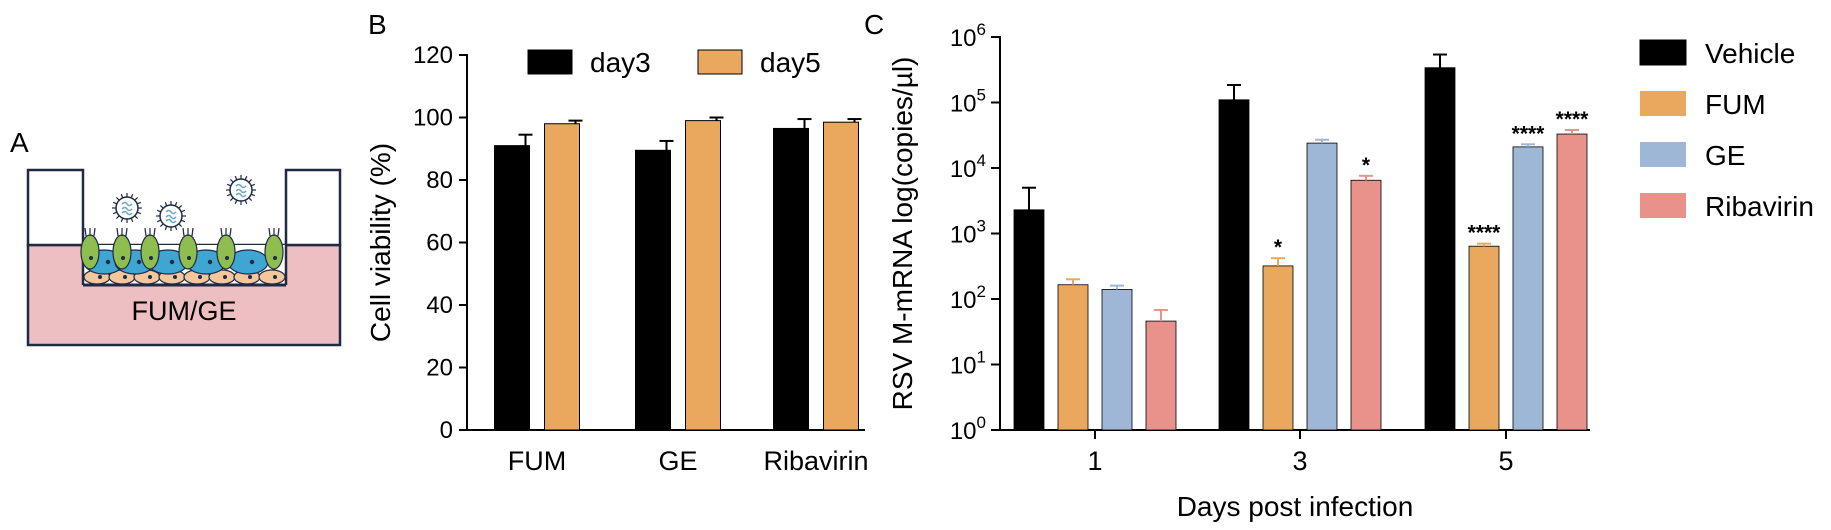  What do you see at coordinates (19, 142) in the screenshot?
I see `panel-a-letter: A` at bounding box center [19, 142].